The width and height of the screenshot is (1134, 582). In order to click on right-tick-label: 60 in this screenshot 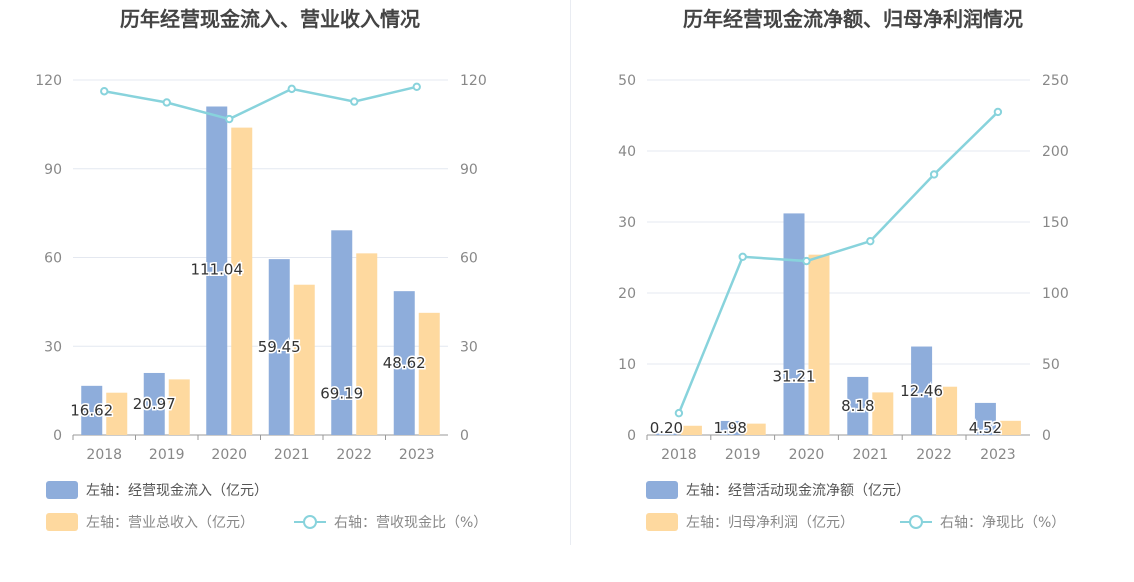, I will do `click(469, 259)`.